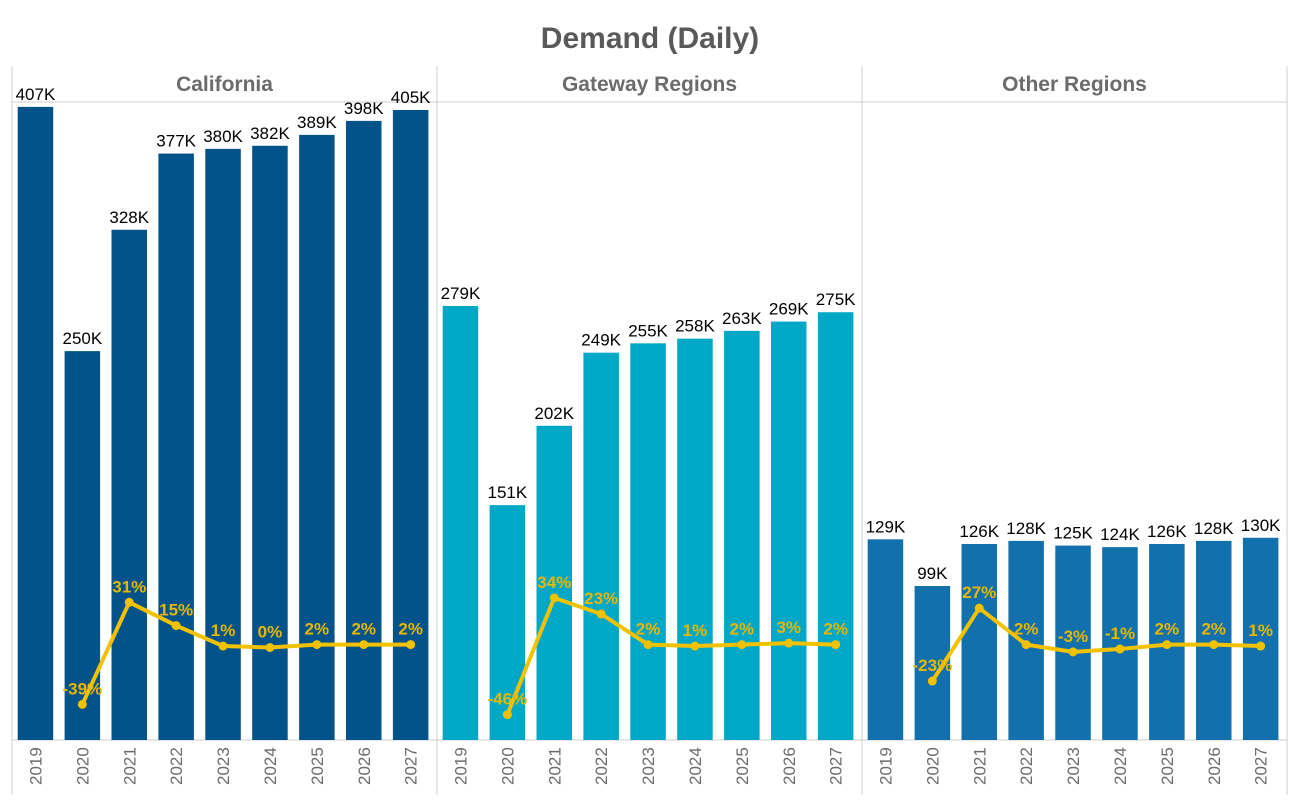 The image size is (1300, 805). What do you see at coordinates (1214, 766) in the screenshot?
I see `x-tick-label: 2026` at bounding box center [1214, 766].